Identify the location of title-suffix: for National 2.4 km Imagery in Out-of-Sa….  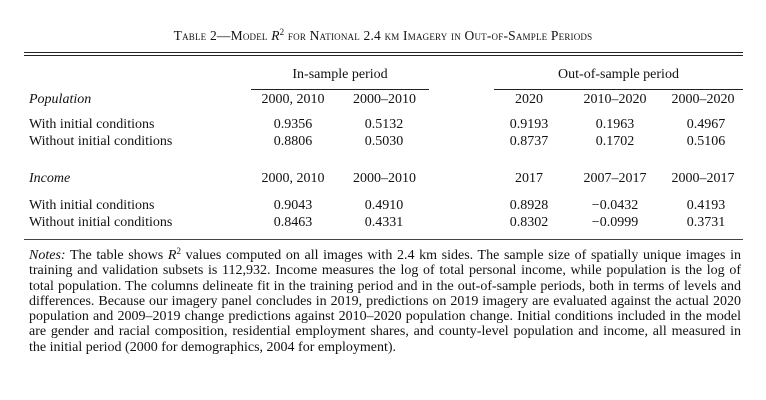
(438, 35).